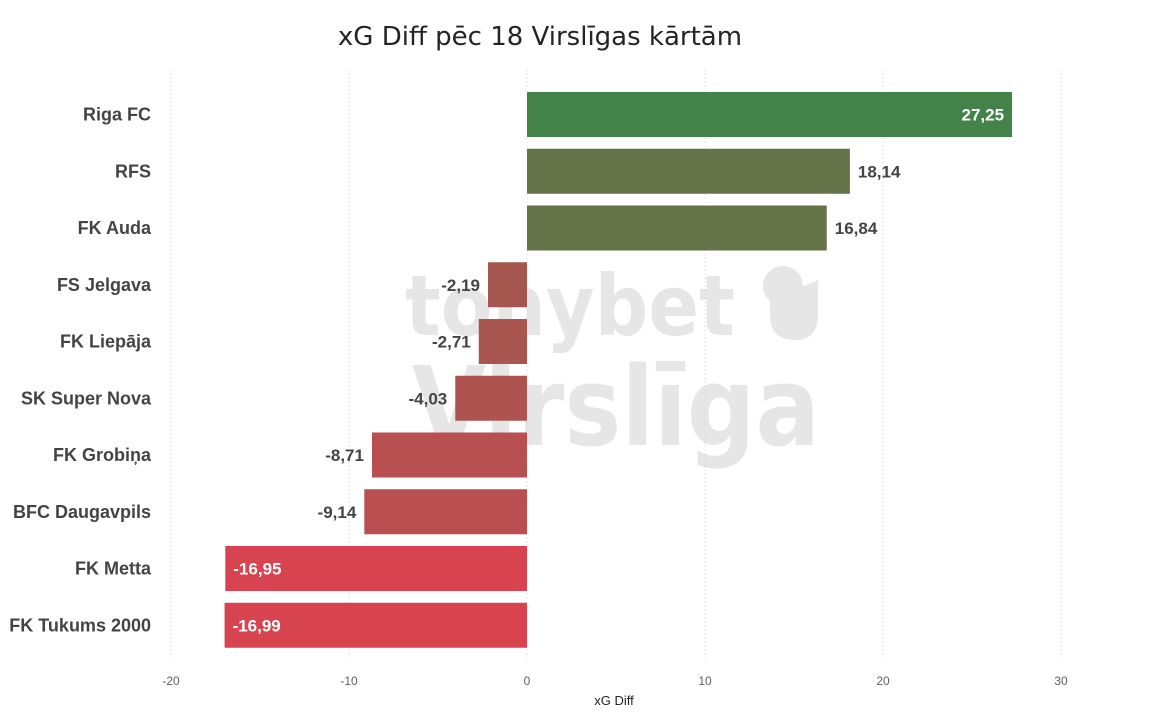 The image size is (1150, 721). I want to click on value-label: -2,71, so click(451, 342).